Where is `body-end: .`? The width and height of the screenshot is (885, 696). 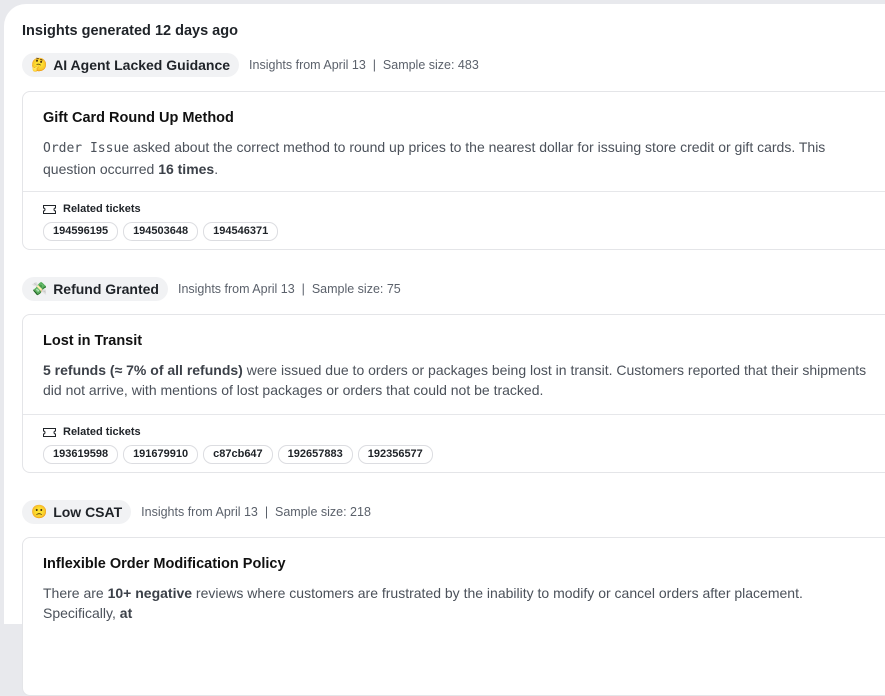 body-end: . is located at coordinates (216, 169).